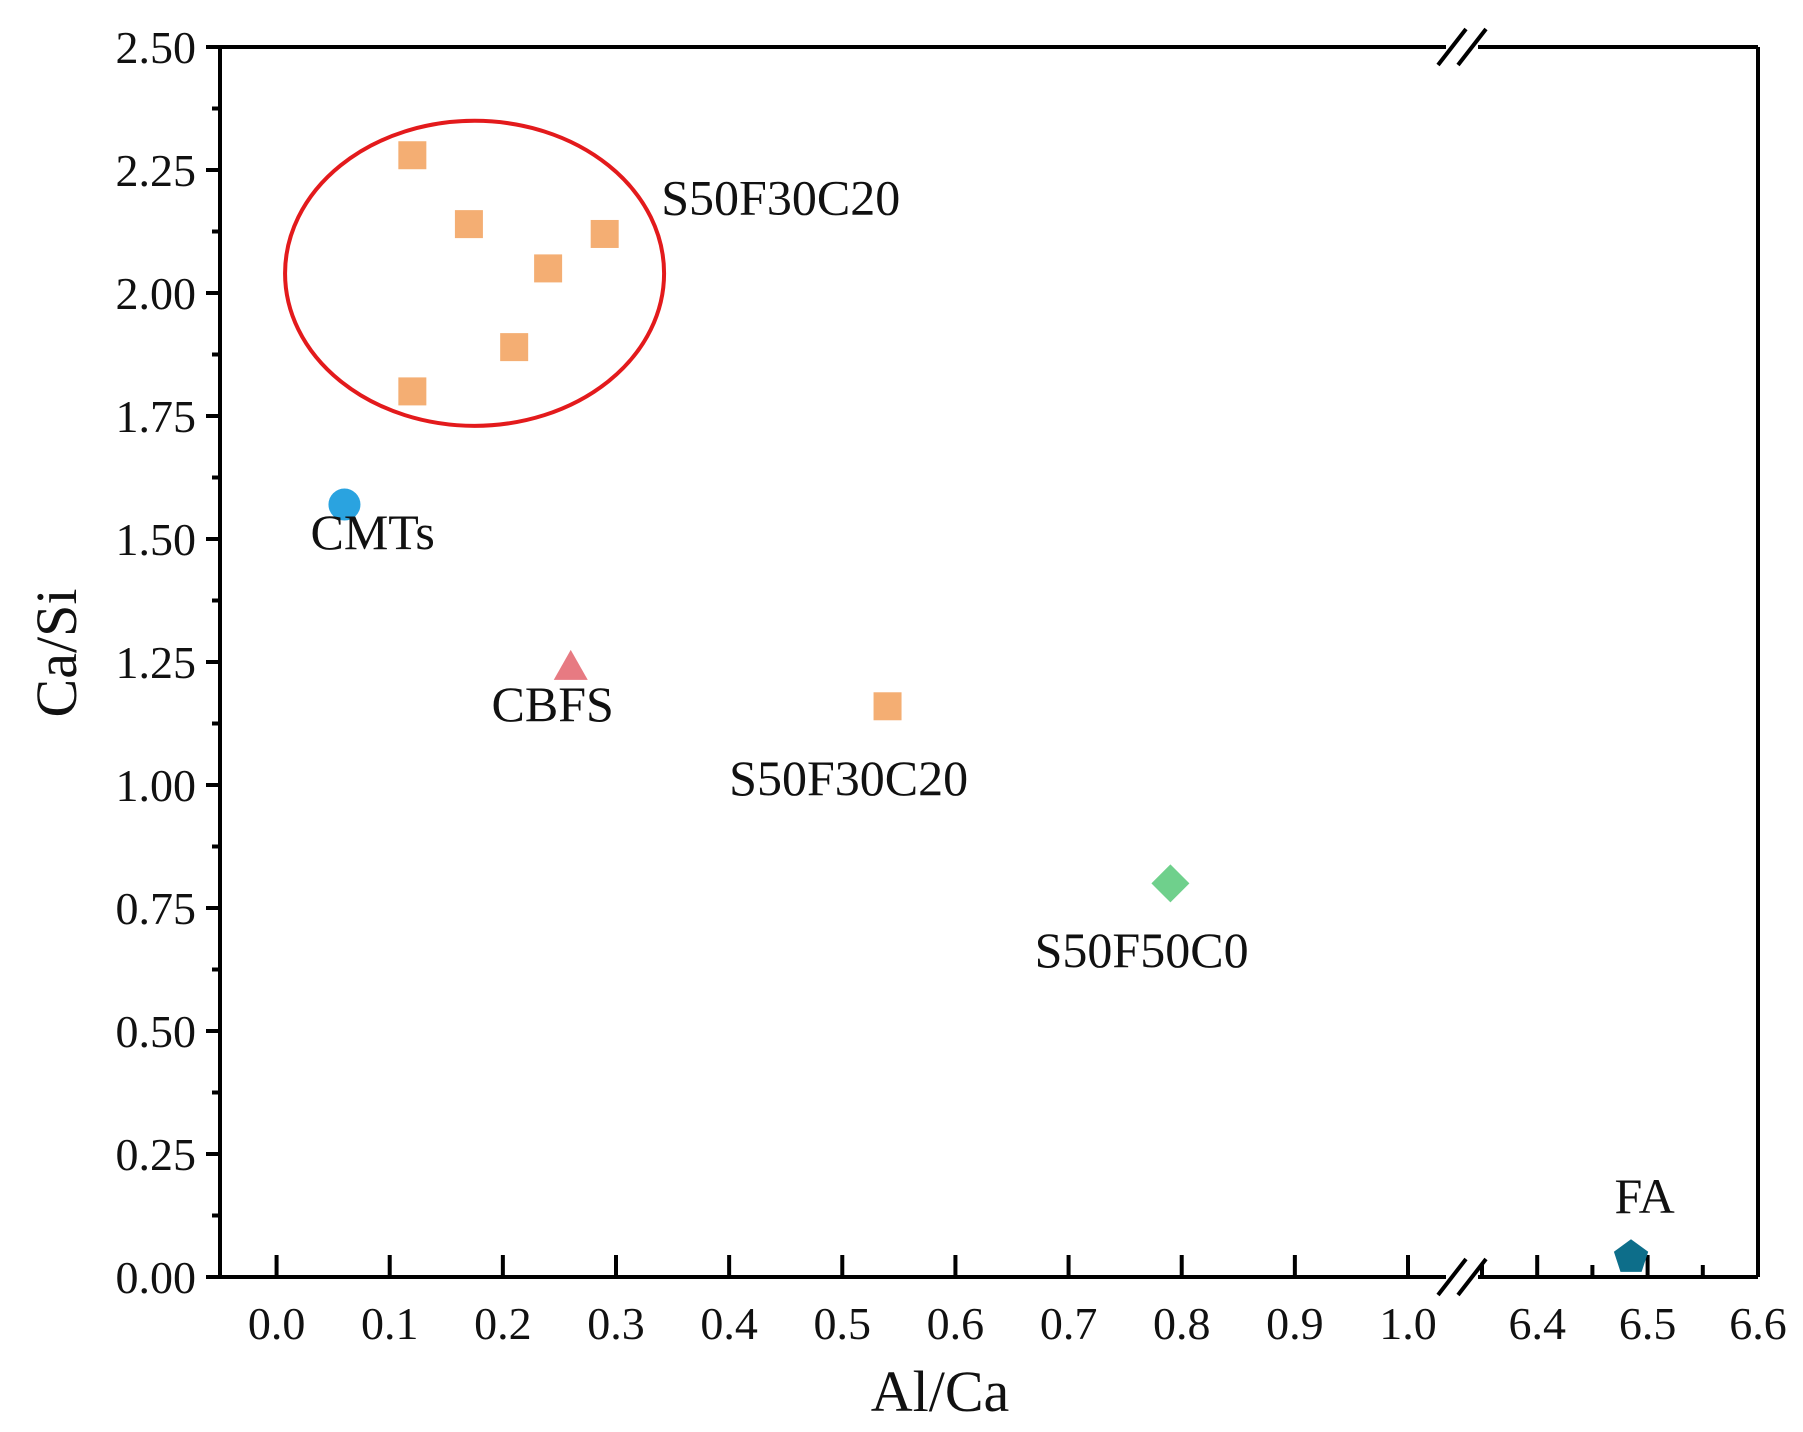  I want to click on x-tick-label: 0.7, so click(1069, 1323).